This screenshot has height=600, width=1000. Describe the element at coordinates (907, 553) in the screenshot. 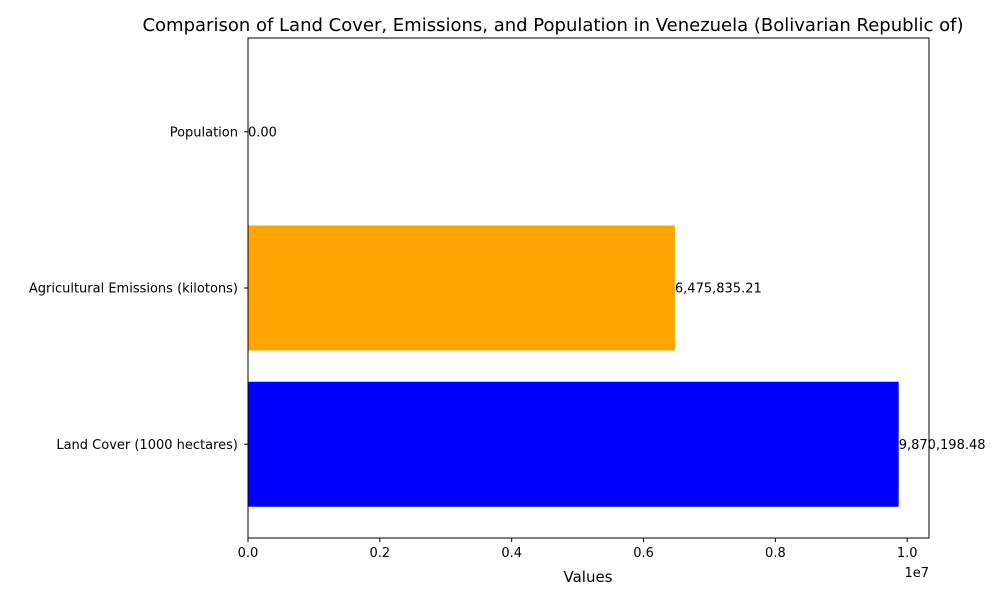

I see `x-tick-label-5: 1.0` at that location.